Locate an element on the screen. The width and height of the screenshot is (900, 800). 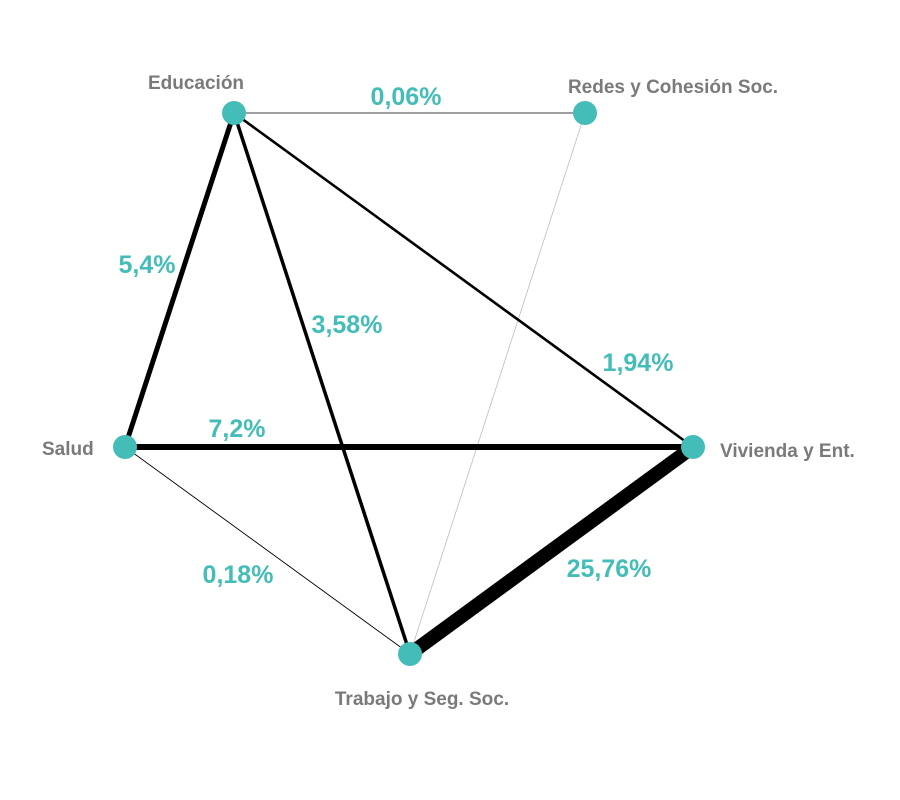
node-trabajo is located at coordinates (410, 654).